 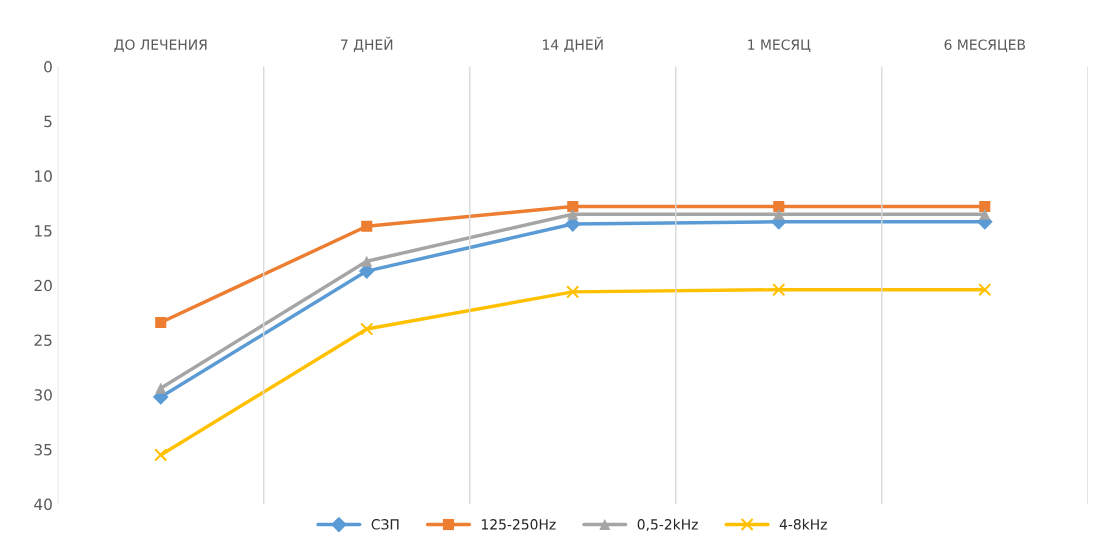 I want to click on y-tick-label: 10, so click(x=43, y=176).